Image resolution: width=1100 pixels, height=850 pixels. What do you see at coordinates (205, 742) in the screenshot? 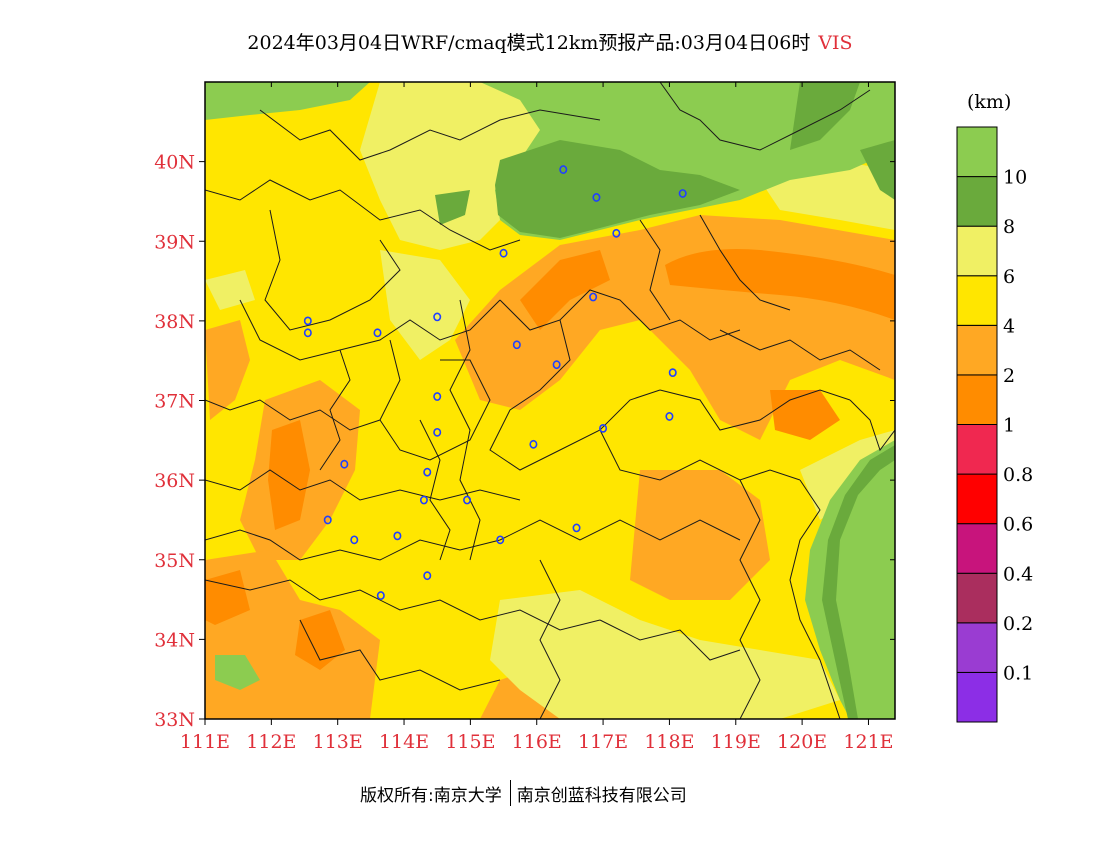
I see `lon-tick-label: 111E` at bounding box center [205, 742].